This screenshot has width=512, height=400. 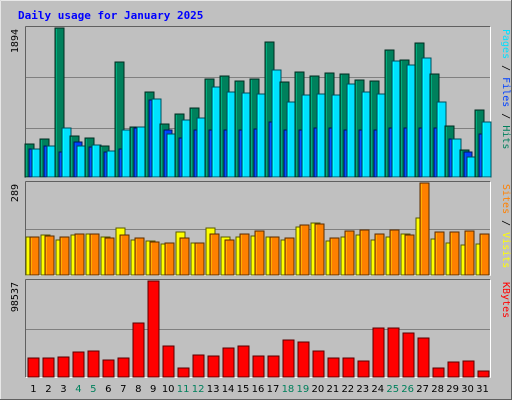 I want to click on day-label-7: 7, so click(x=123, y=389).